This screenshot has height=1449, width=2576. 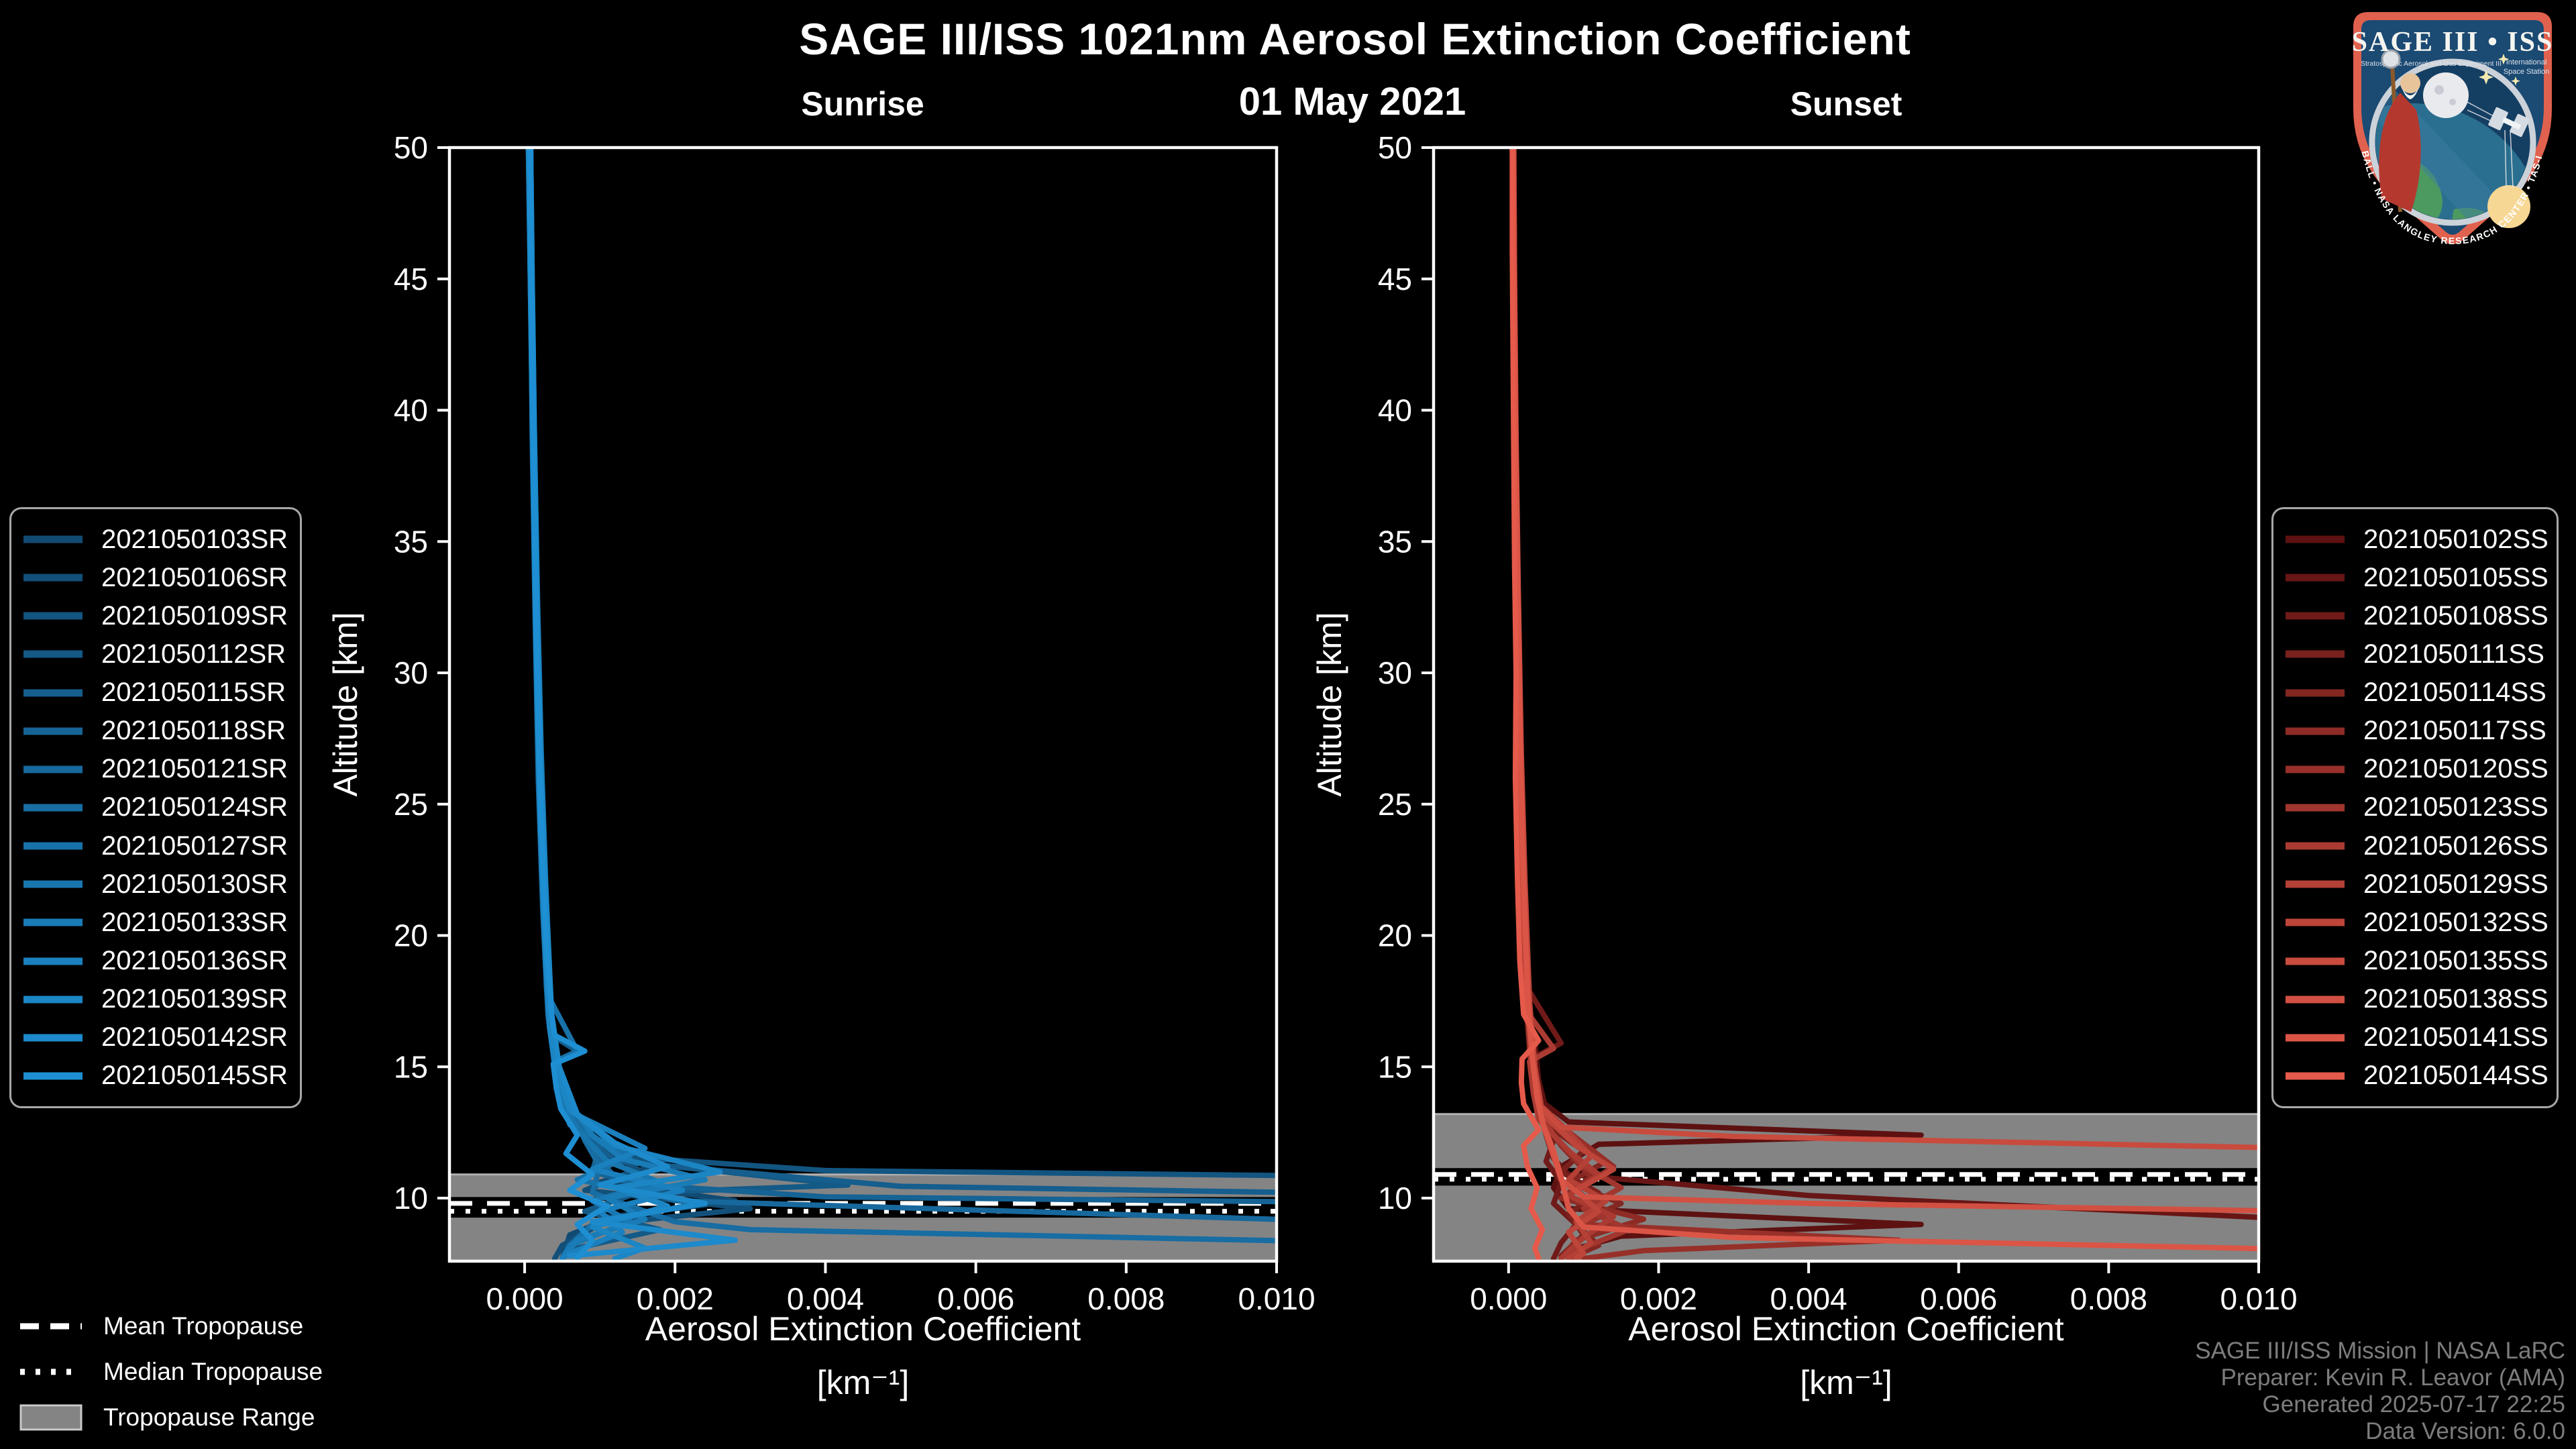 What do you see at coordinates (2410, 83) in the screenshot?
I see `logo-head` at bounding box center [2410, 83].